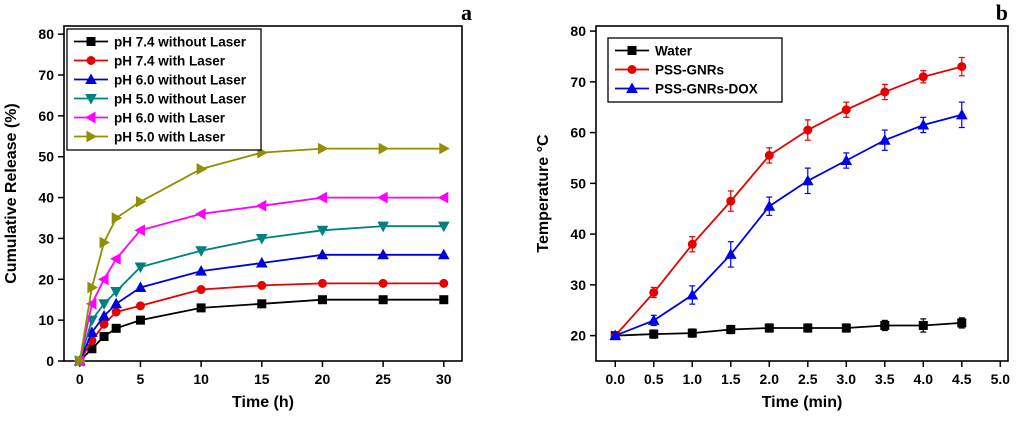 The image size is (1024, 424). I want to click on x-tick-label: 5.0, so click(1001, 379).